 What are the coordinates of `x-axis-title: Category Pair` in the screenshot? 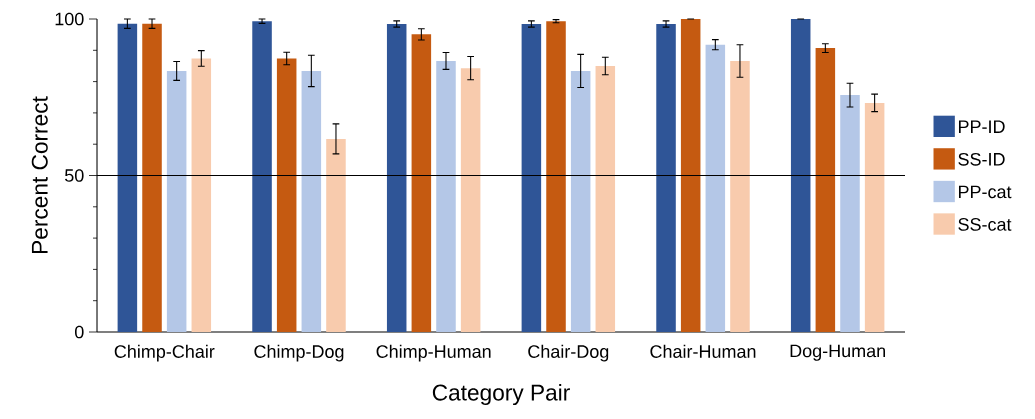 It's located at (501, 394).